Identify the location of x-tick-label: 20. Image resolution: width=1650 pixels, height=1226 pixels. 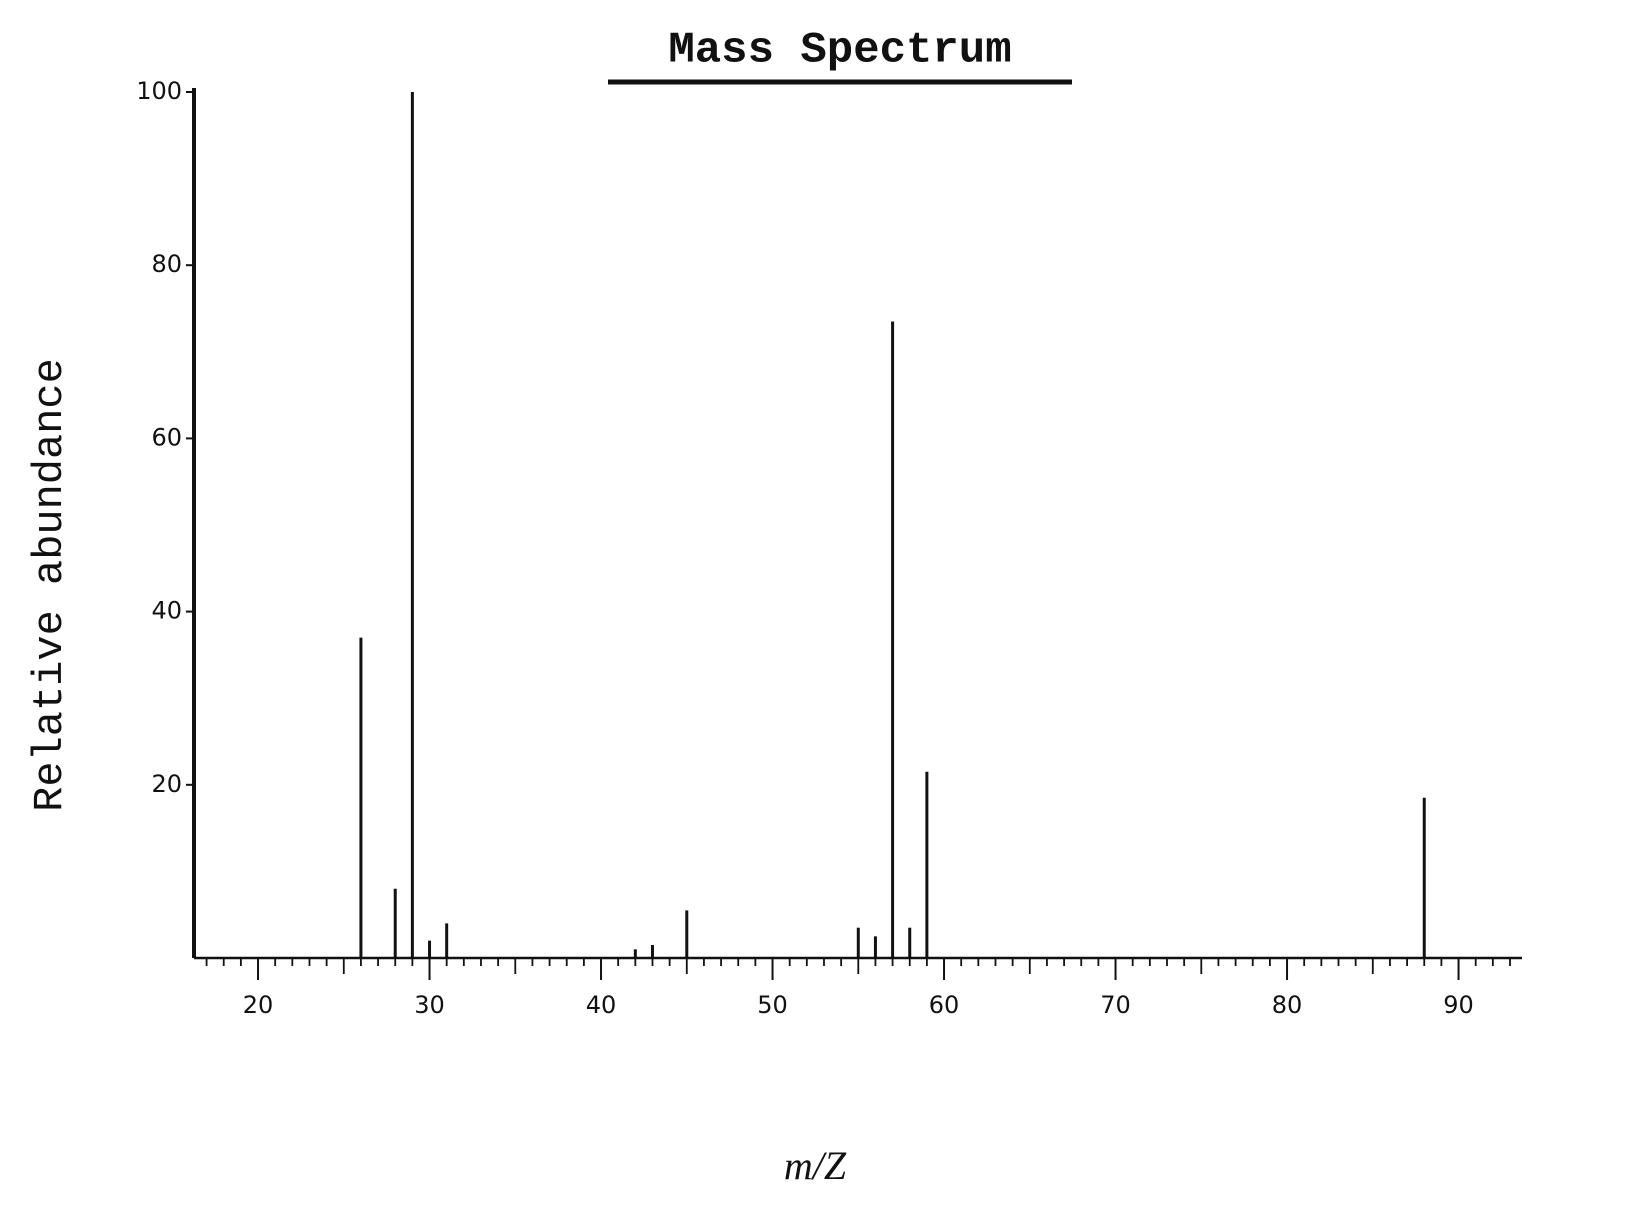
(258, 1005).